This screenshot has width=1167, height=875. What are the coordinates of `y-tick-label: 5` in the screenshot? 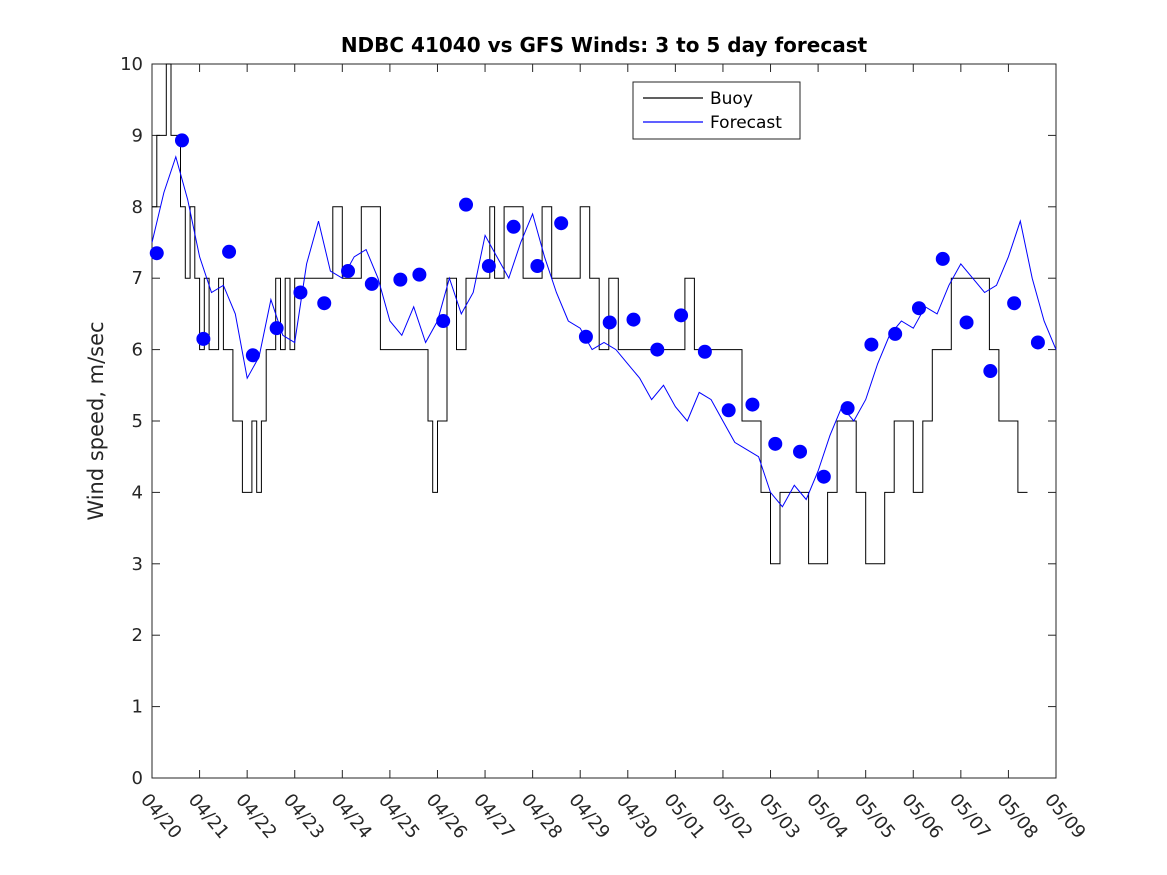 It's located at (137, 421).